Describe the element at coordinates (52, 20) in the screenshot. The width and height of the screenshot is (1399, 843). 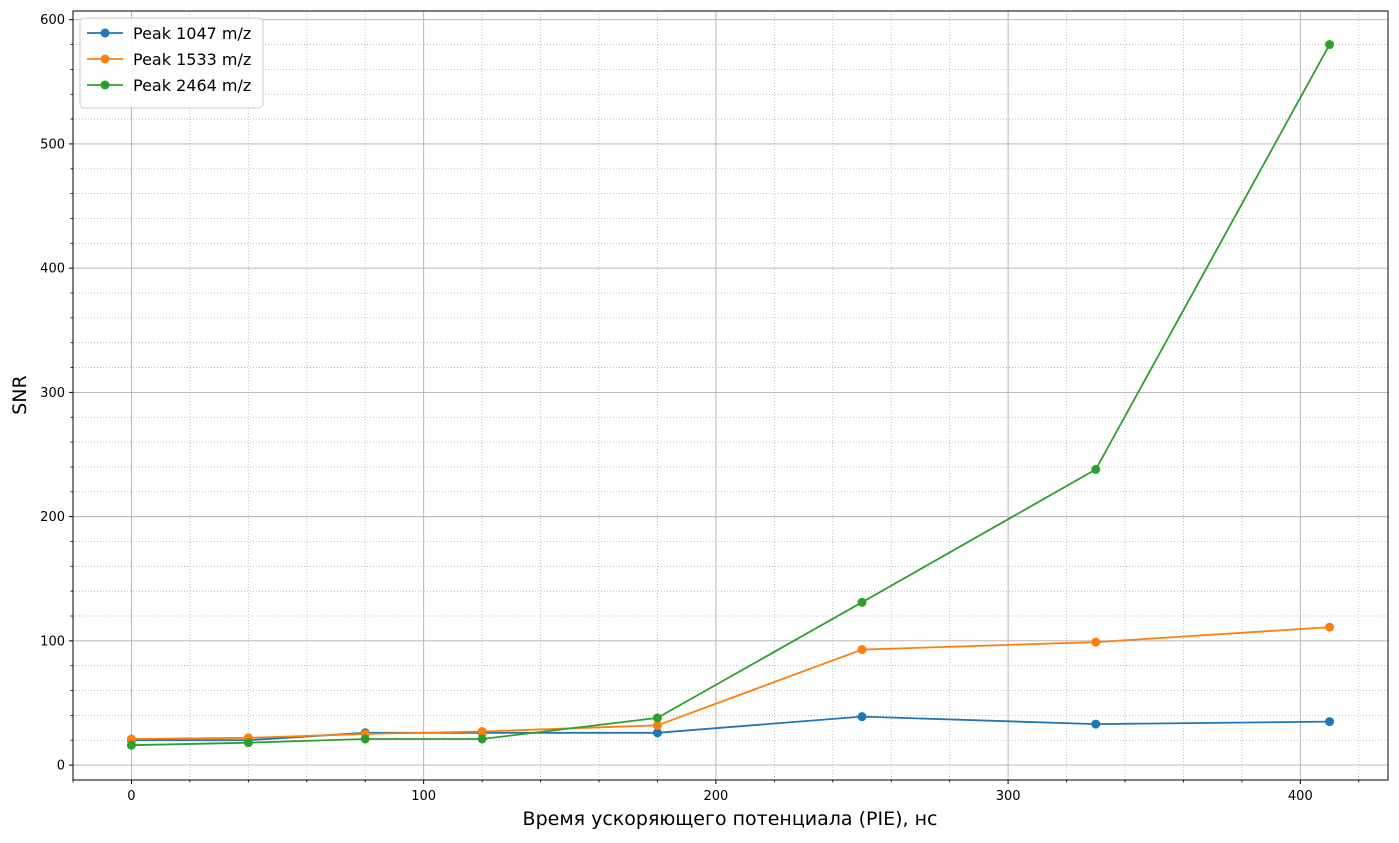
I see `y-tick-label: 600` at that location.